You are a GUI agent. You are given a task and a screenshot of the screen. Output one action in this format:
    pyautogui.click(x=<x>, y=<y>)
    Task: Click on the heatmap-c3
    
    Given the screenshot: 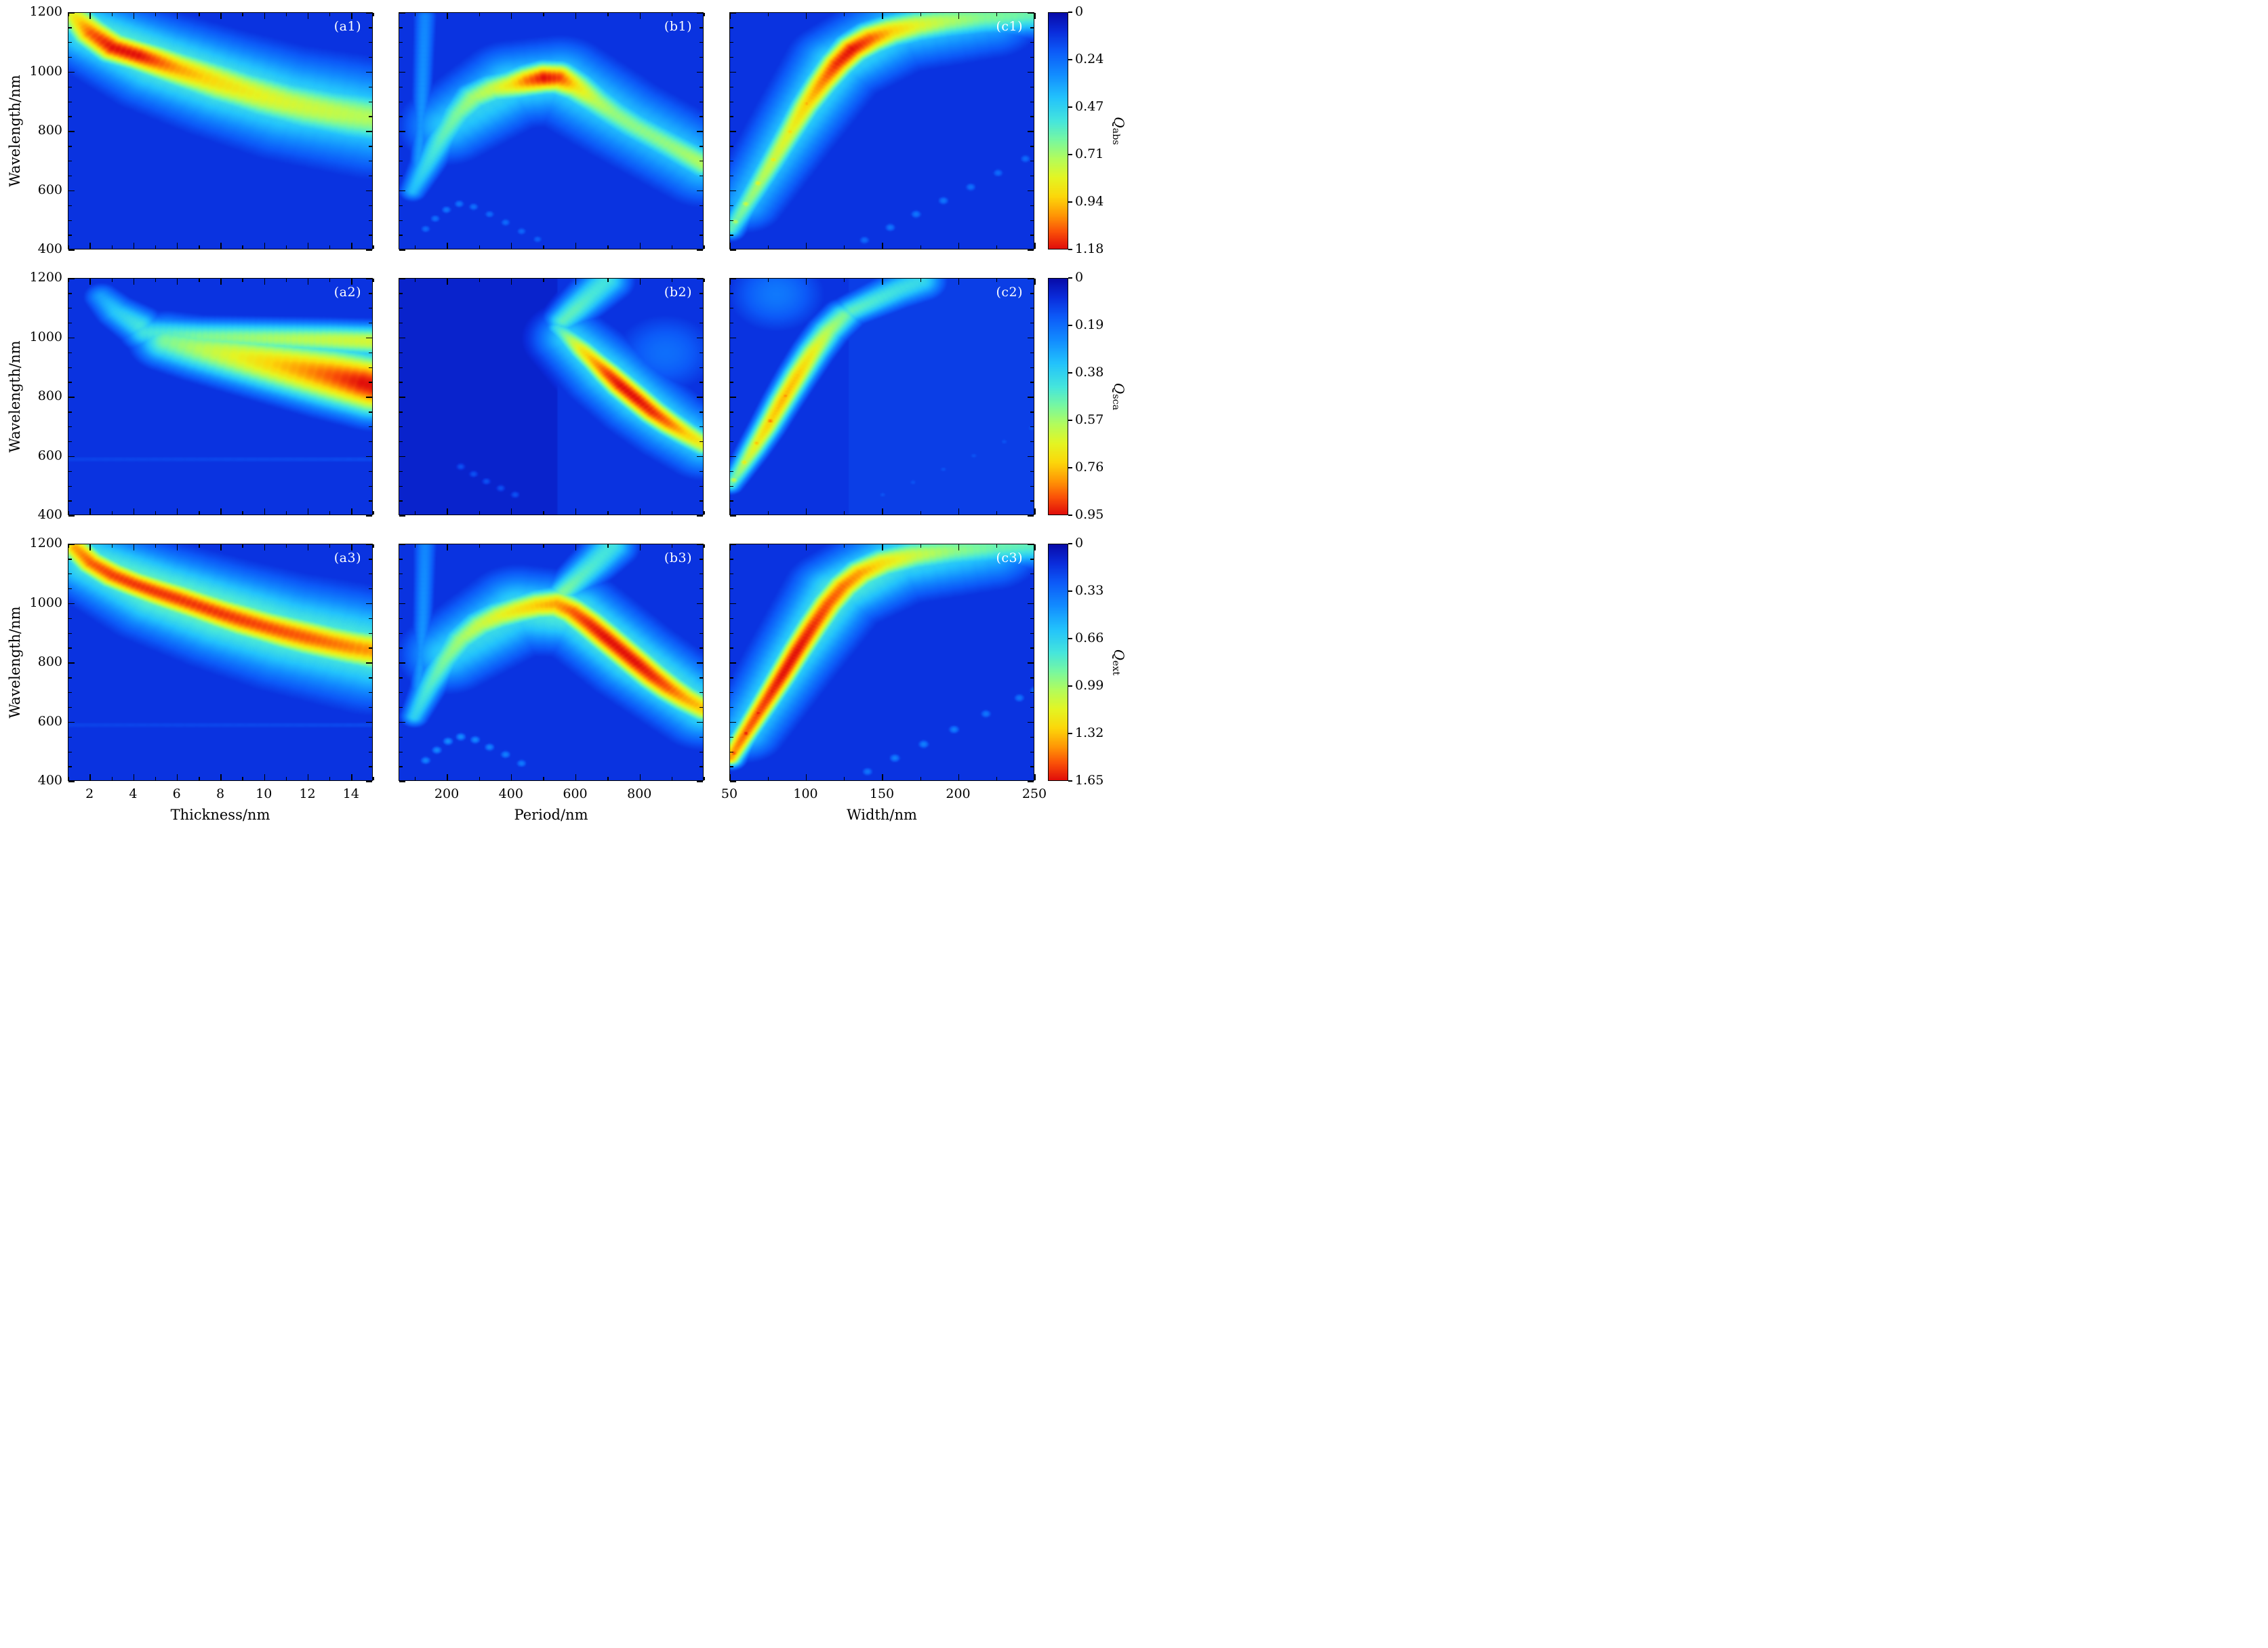 What is the action you would take?
    pyautogui.click(x=882, y=662)
    